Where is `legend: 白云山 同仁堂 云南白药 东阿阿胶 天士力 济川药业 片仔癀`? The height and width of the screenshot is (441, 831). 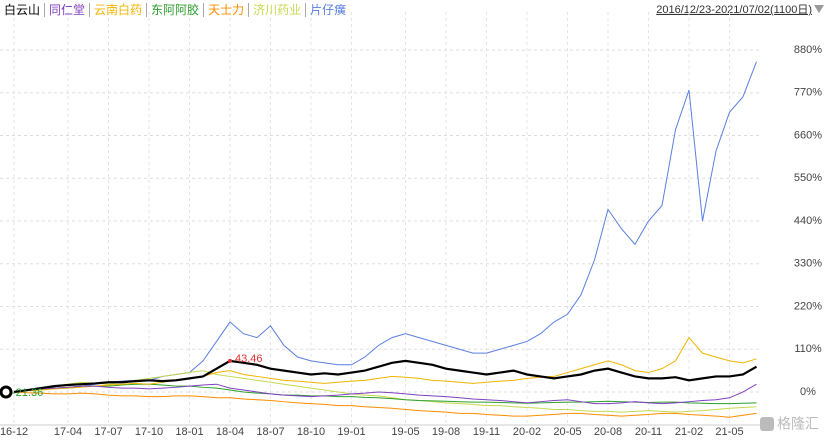 legend: 白云山 同仁堂 云南白药 东阿阿胶 天士力 济川药业 片仔癀 is located at coordinates (177, 10).